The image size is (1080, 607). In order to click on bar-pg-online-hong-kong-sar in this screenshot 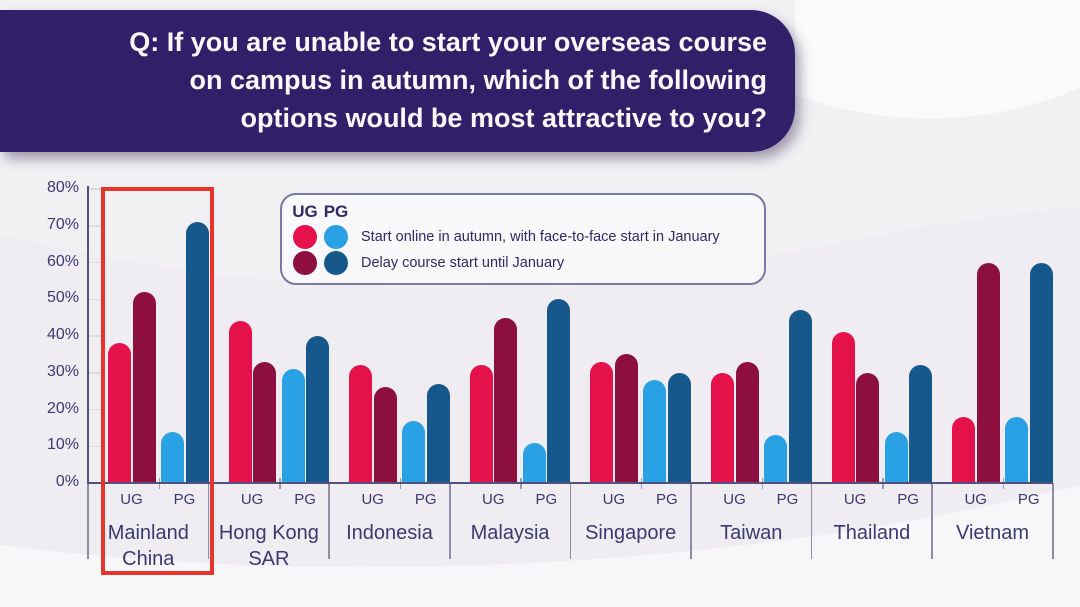, I will do `click(293, 426)`.